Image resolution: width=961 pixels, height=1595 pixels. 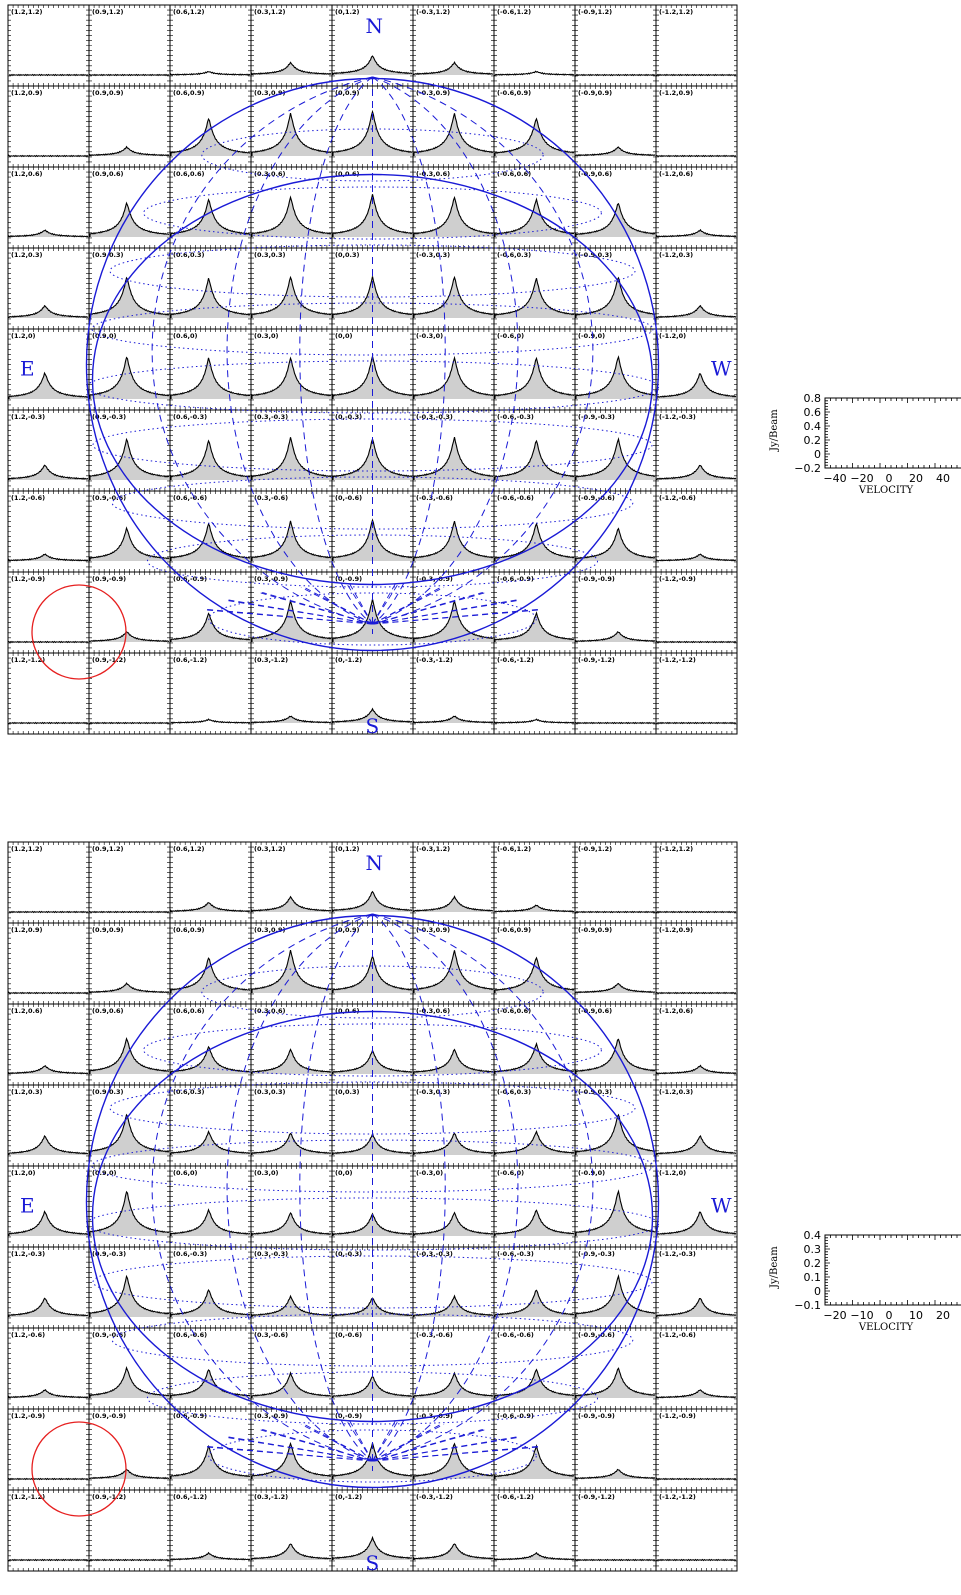 What do you see at coordinates (129, 1530) in the screenshot?
I see `cell-frame` at bounding box center [129, 1530].